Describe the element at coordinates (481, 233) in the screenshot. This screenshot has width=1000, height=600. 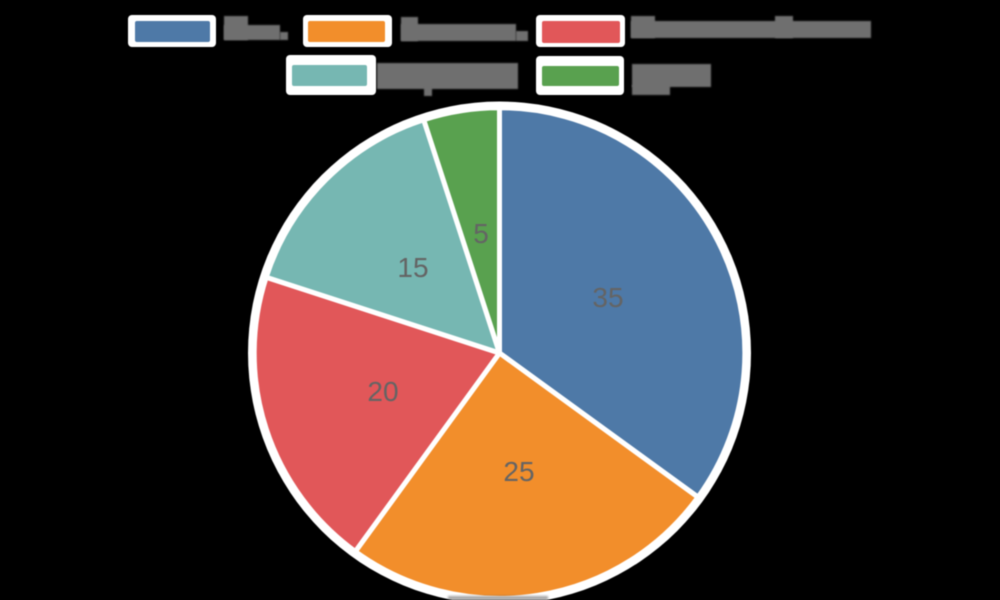
I see `svg-text: 5` at that location.